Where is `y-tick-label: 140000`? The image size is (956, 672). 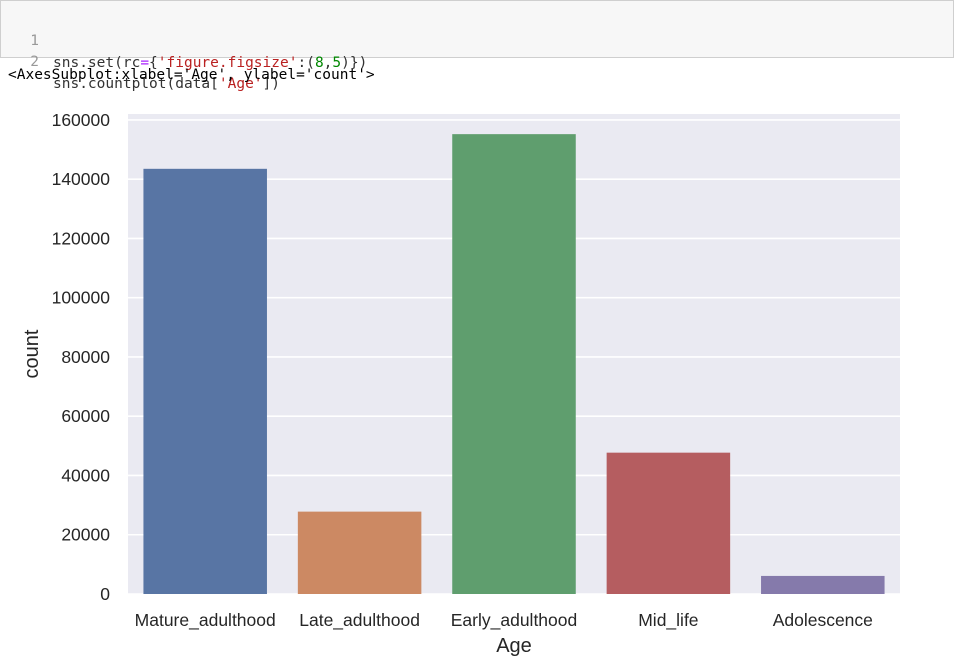
y-tick-label: 140000 is located at coordinates (81, 179).